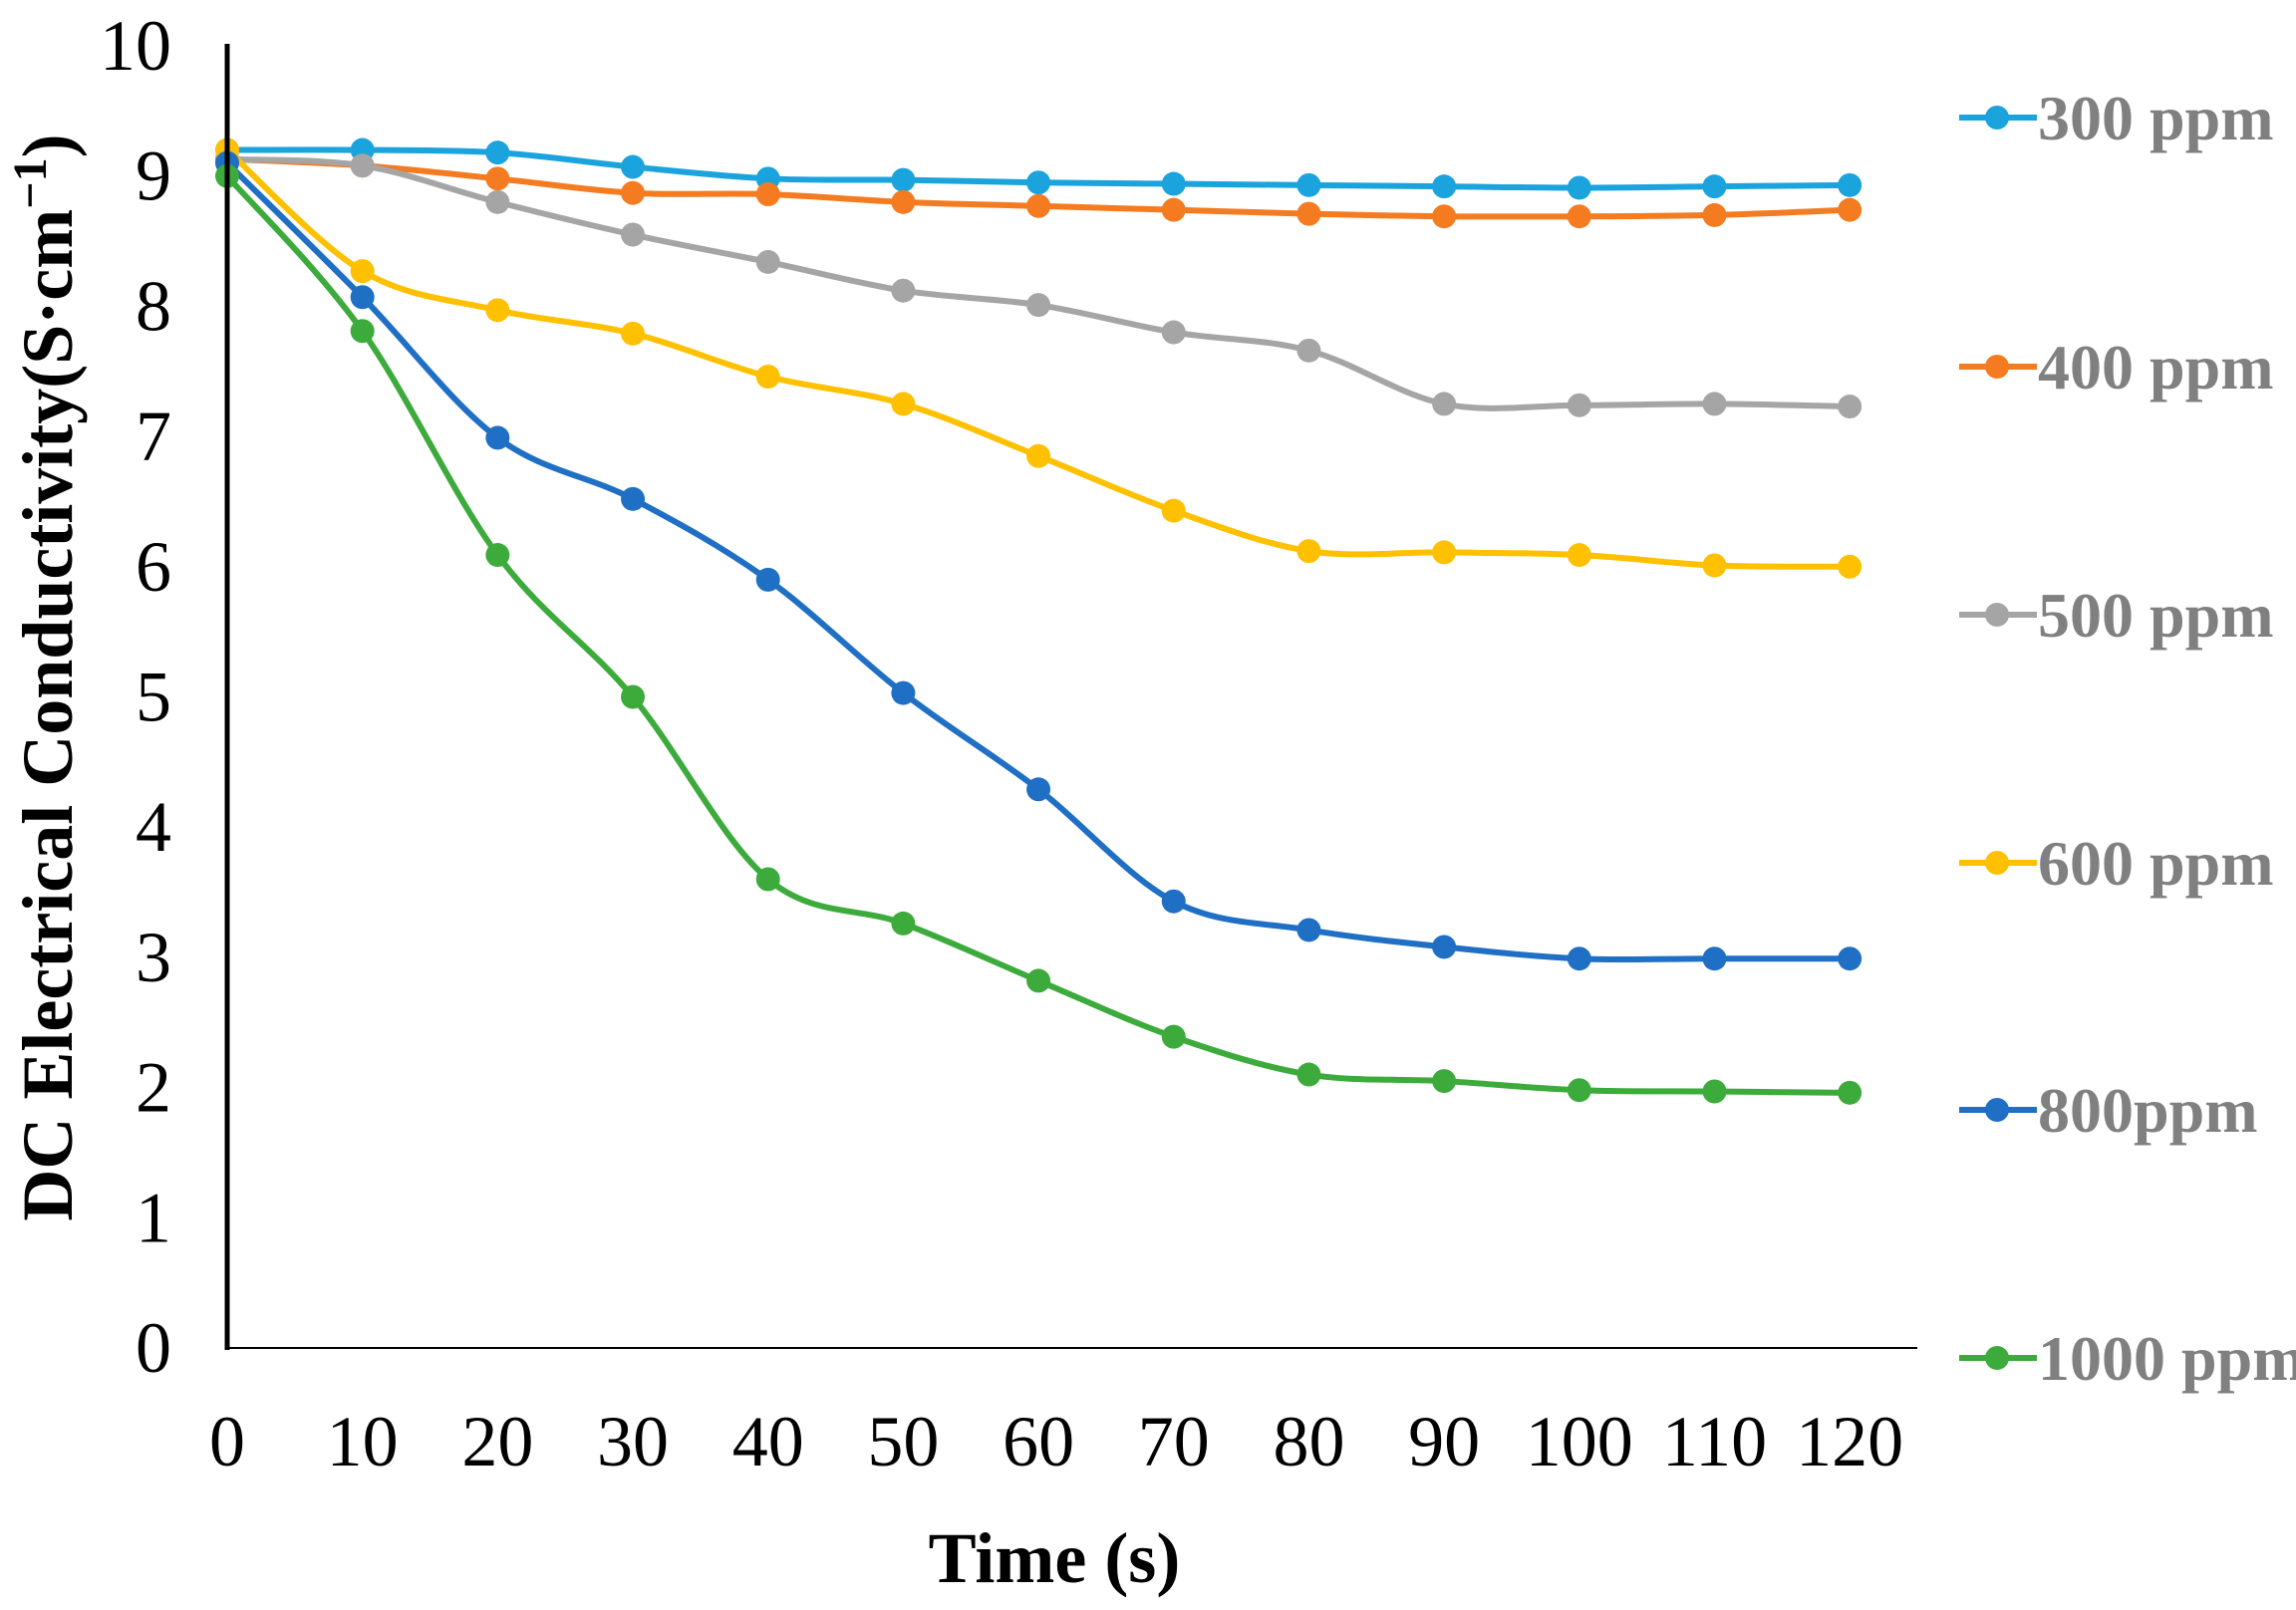  I want to click on legend-item: 800ppm, so click(2108, 1110).